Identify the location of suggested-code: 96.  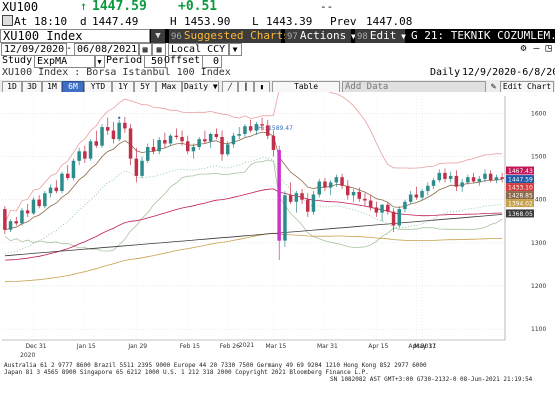
(176, 37).